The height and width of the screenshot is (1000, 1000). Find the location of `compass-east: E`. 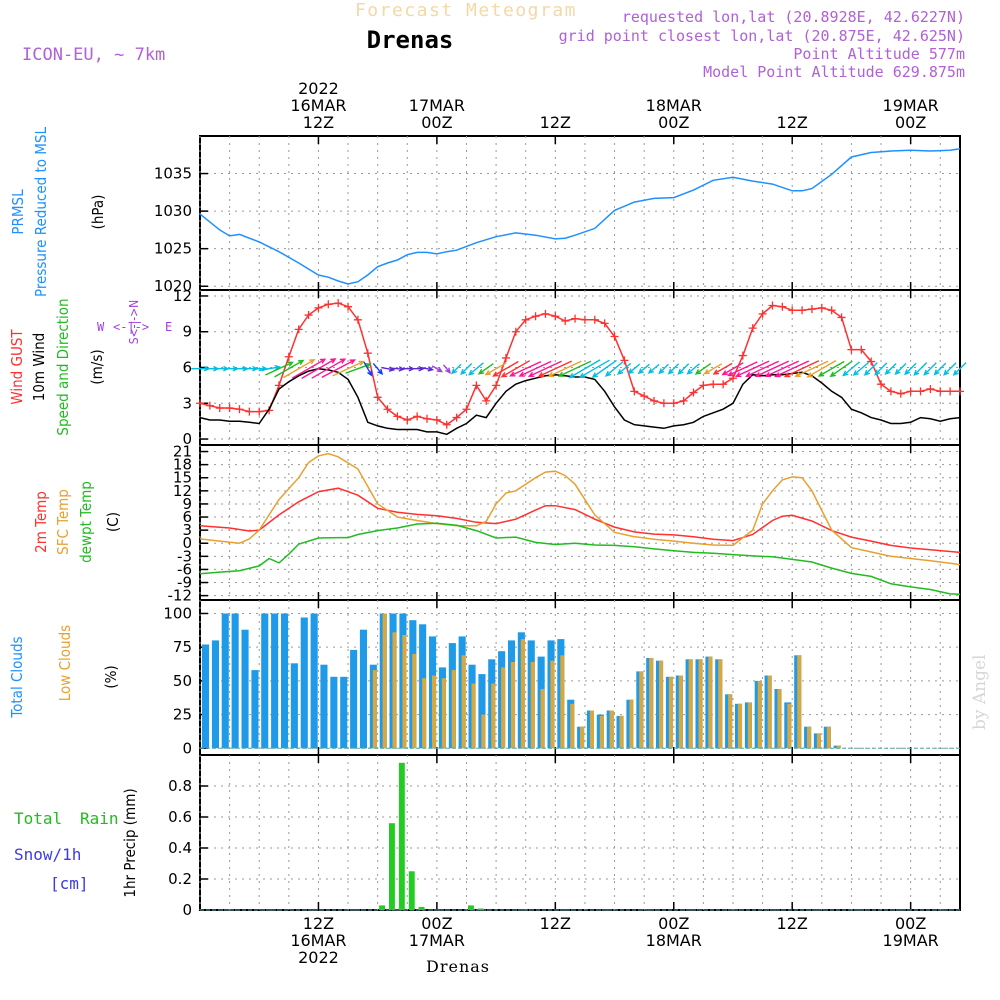

compass-east: E is located at coordinates (168, 327).